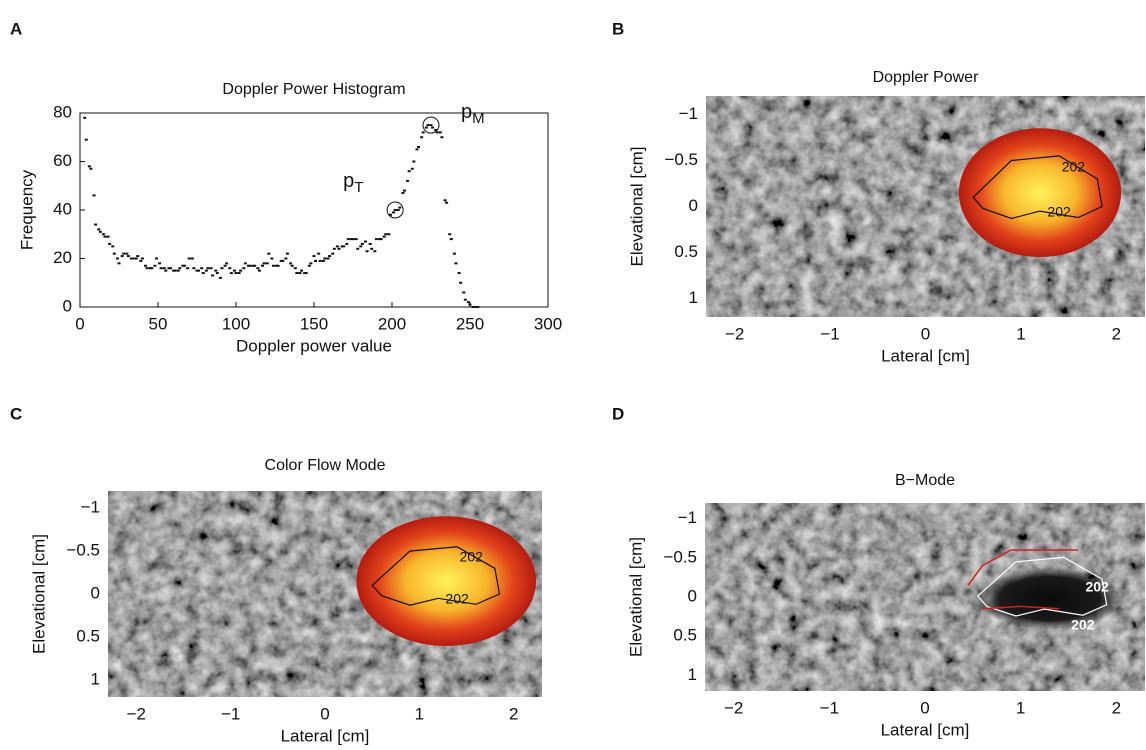 This screenshot has height=750, width=1146. Describe the element at coordinates (926, 77) in the screenshot. I see `chart-title: Doppler Power` at that location.